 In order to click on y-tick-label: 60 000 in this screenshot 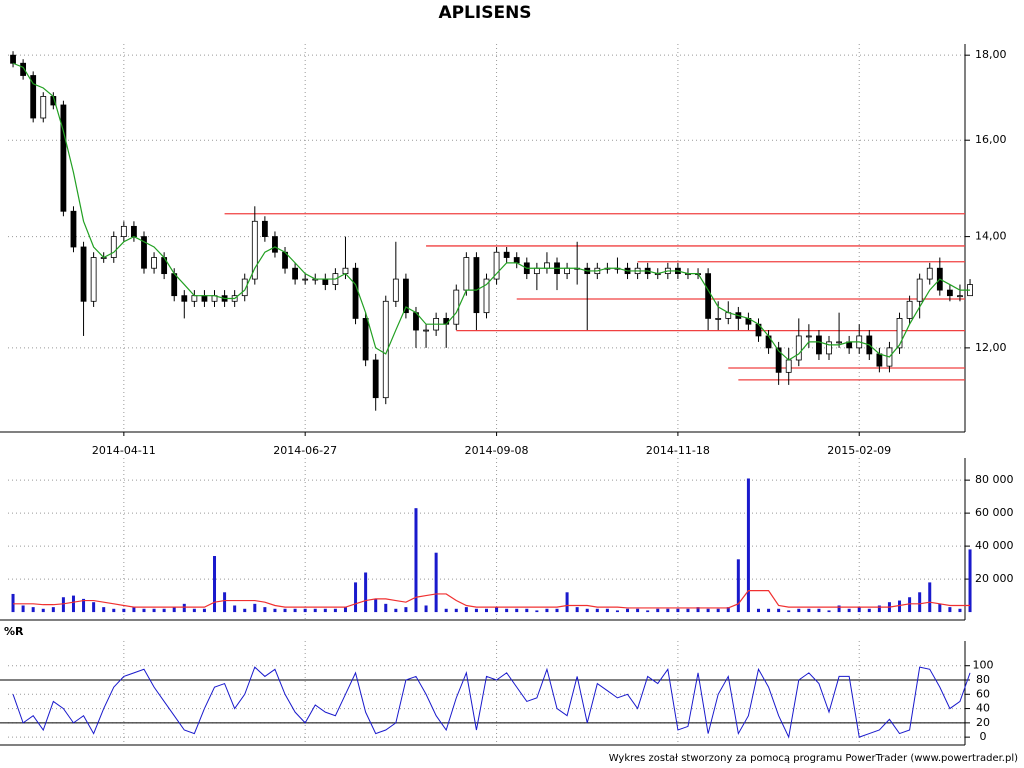, I will do `click(994, 512)`.